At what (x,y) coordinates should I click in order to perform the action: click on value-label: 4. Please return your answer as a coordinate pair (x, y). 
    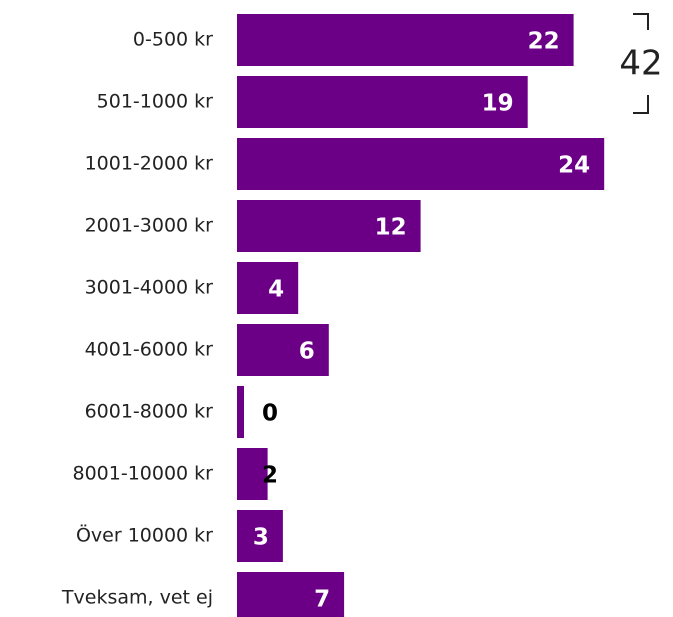
    Looking at the image, I should click on (276, 290).